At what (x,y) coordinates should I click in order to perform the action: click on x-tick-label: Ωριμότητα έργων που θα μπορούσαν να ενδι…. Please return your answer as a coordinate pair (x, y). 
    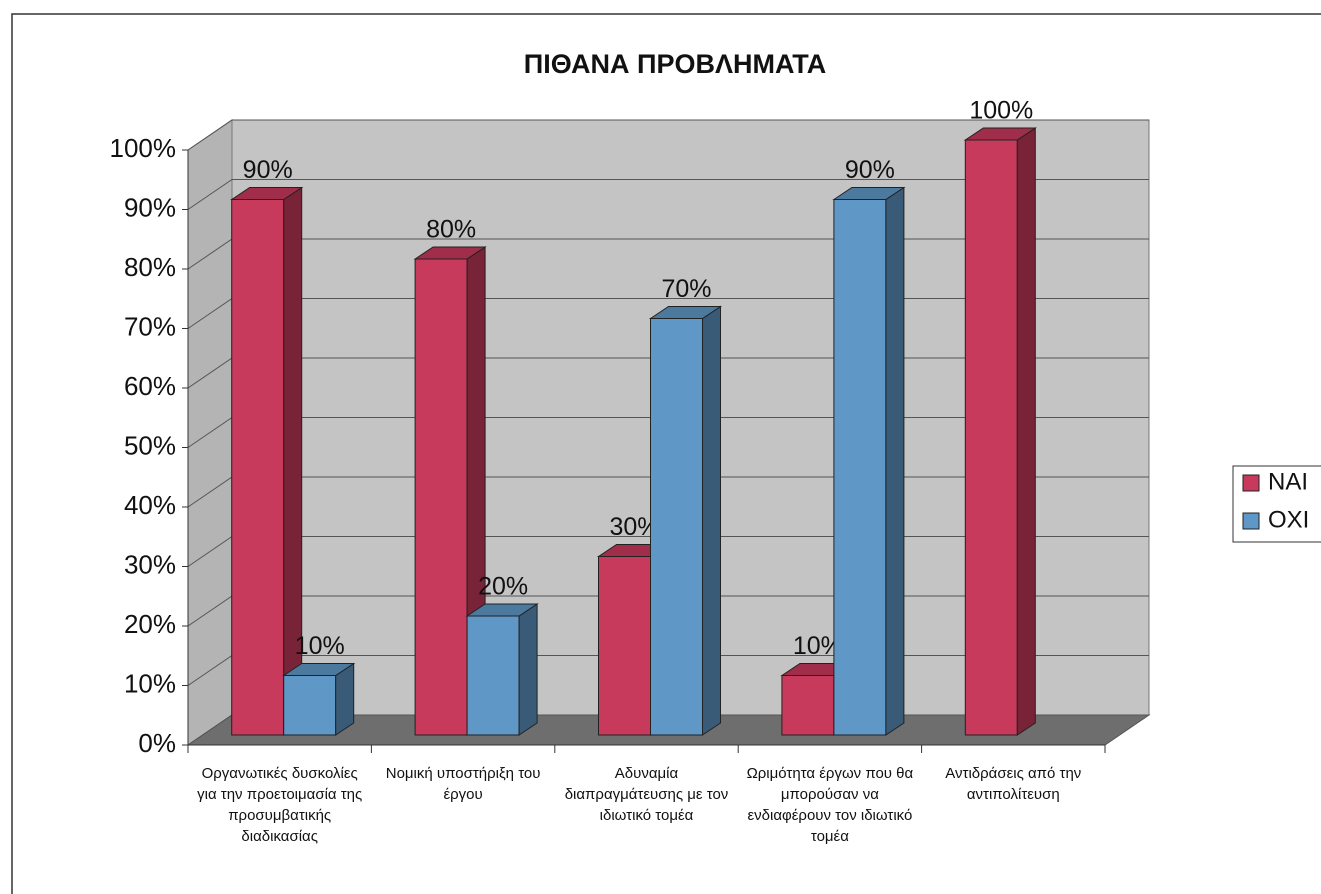
    Looking at the image, I should click on (830, 805).